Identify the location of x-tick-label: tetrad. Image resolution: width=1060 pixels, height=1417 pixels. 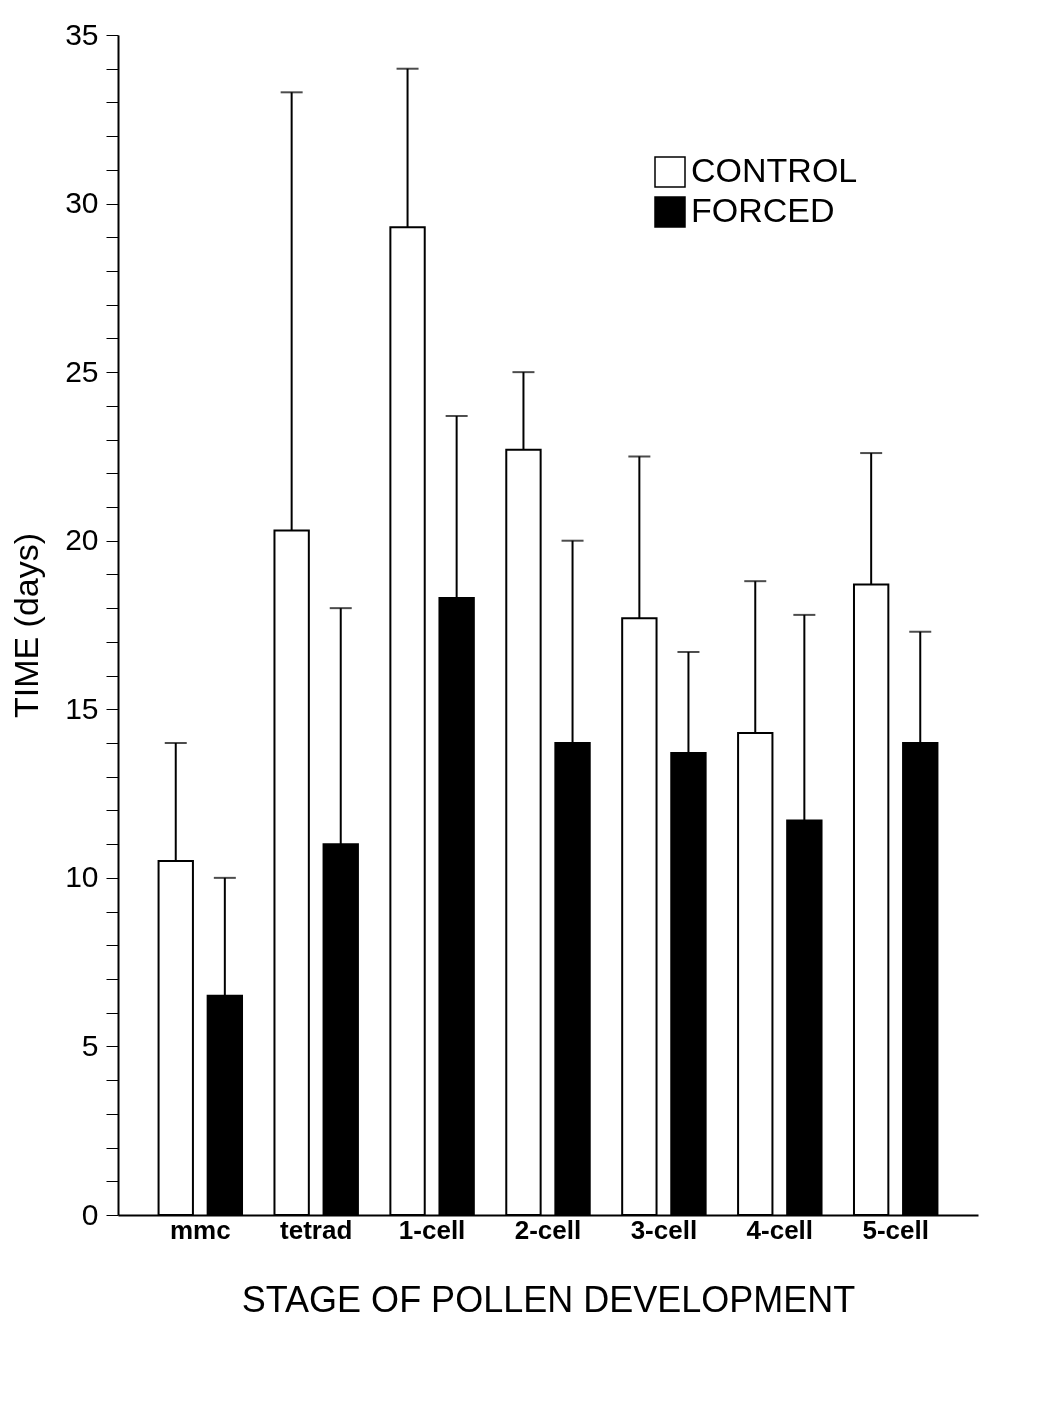
(316, 1229).